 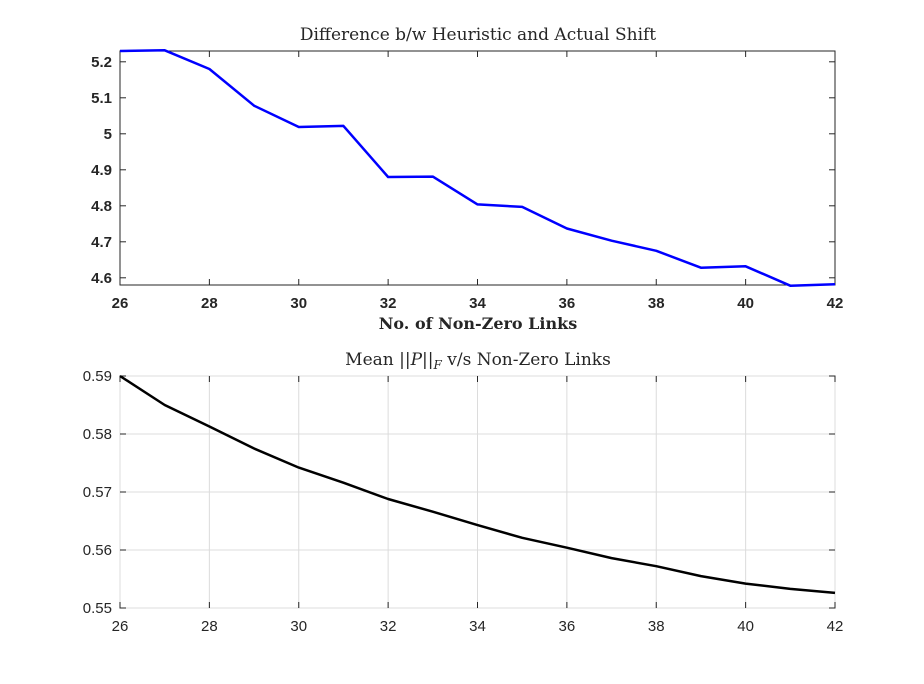 I want to click on bottom-chart-title: Mean ||P||F v/s Non-Zero Links, so click(x=478, y=361).